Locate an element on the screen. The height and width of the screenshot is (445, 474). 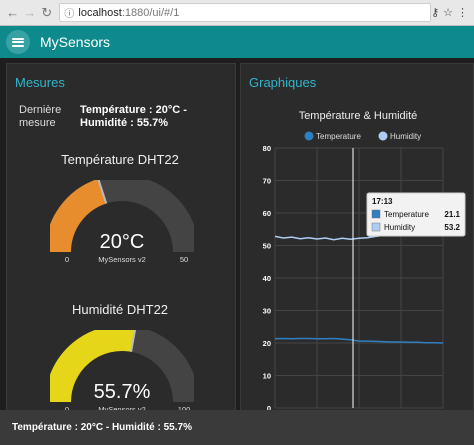
tooltip-box is located at coordinates (416, 214).